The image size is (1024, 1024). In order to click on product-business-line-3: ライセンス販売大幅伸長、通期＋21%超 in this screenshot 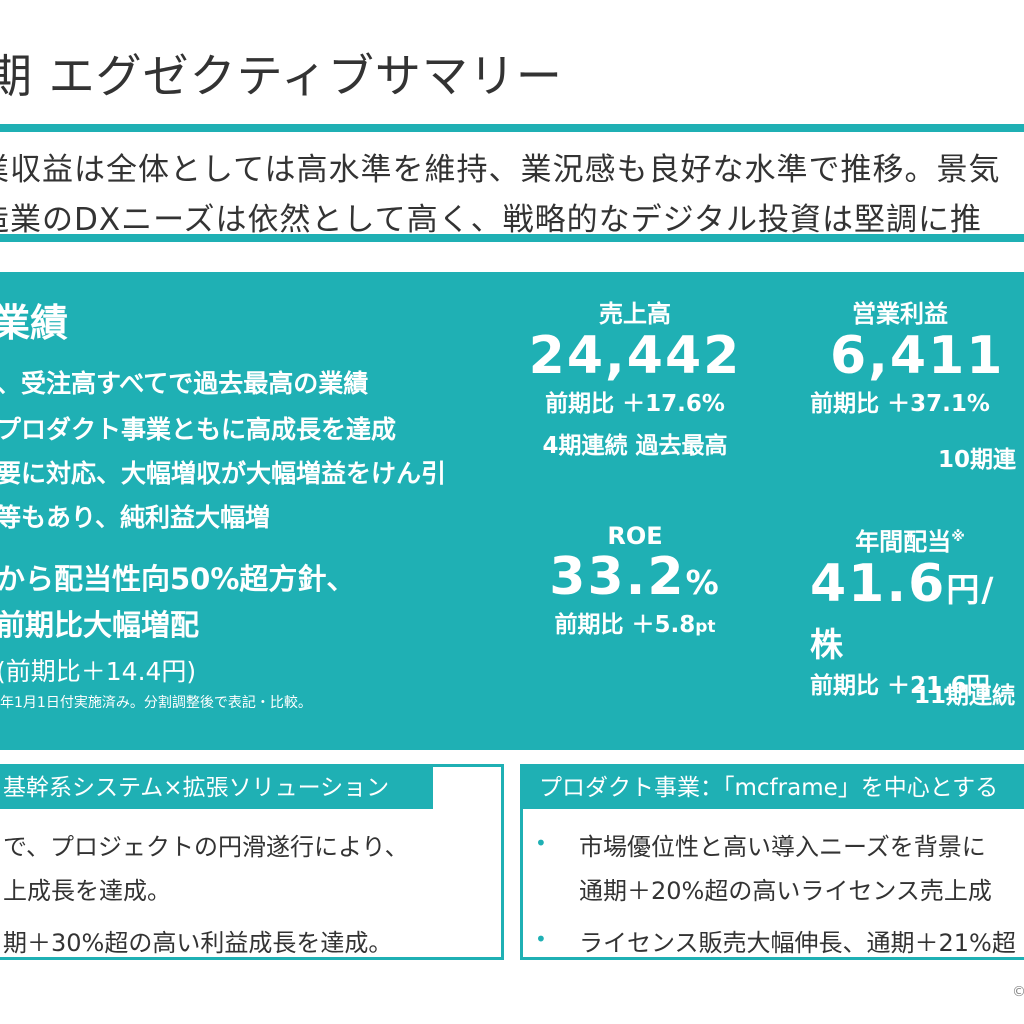, I will do `click(797, 943)`.